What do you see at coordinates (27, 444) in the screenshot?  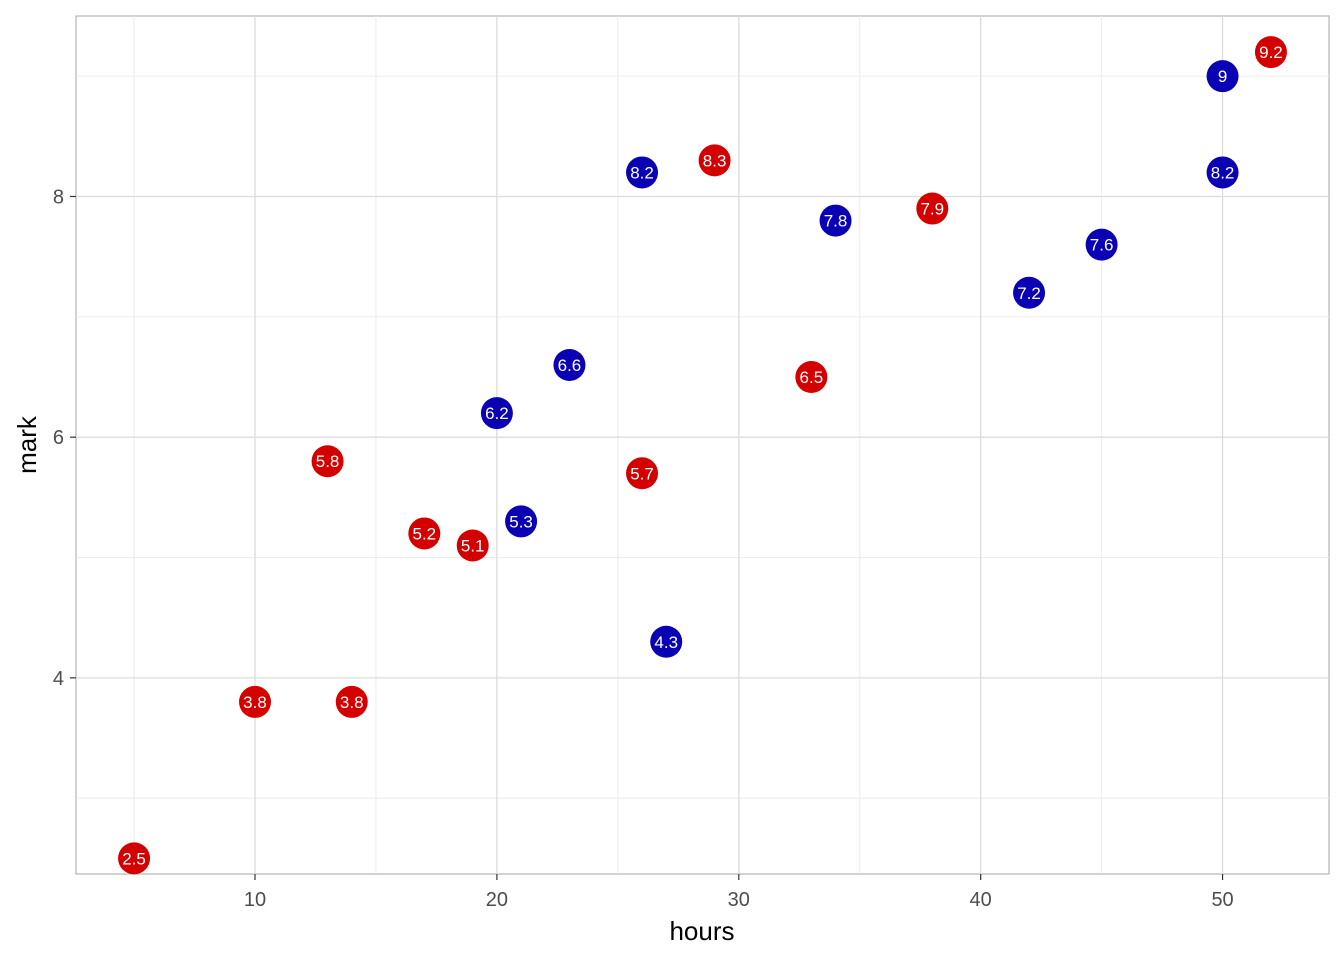 I see `y-axis-title: mark` at bounding box center [27, 444].